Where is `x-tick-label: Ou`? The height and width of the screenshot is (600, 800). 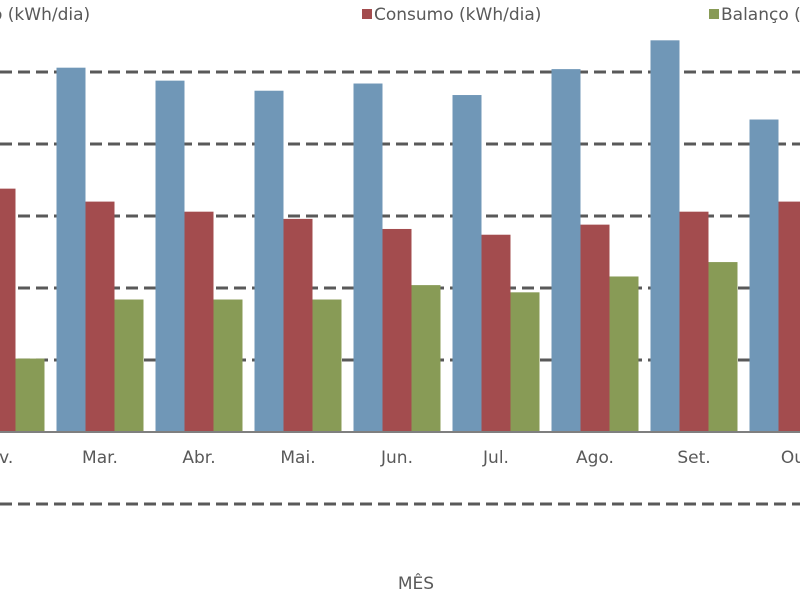 x-tick-label: Ou is located at coordinates (790, 458).